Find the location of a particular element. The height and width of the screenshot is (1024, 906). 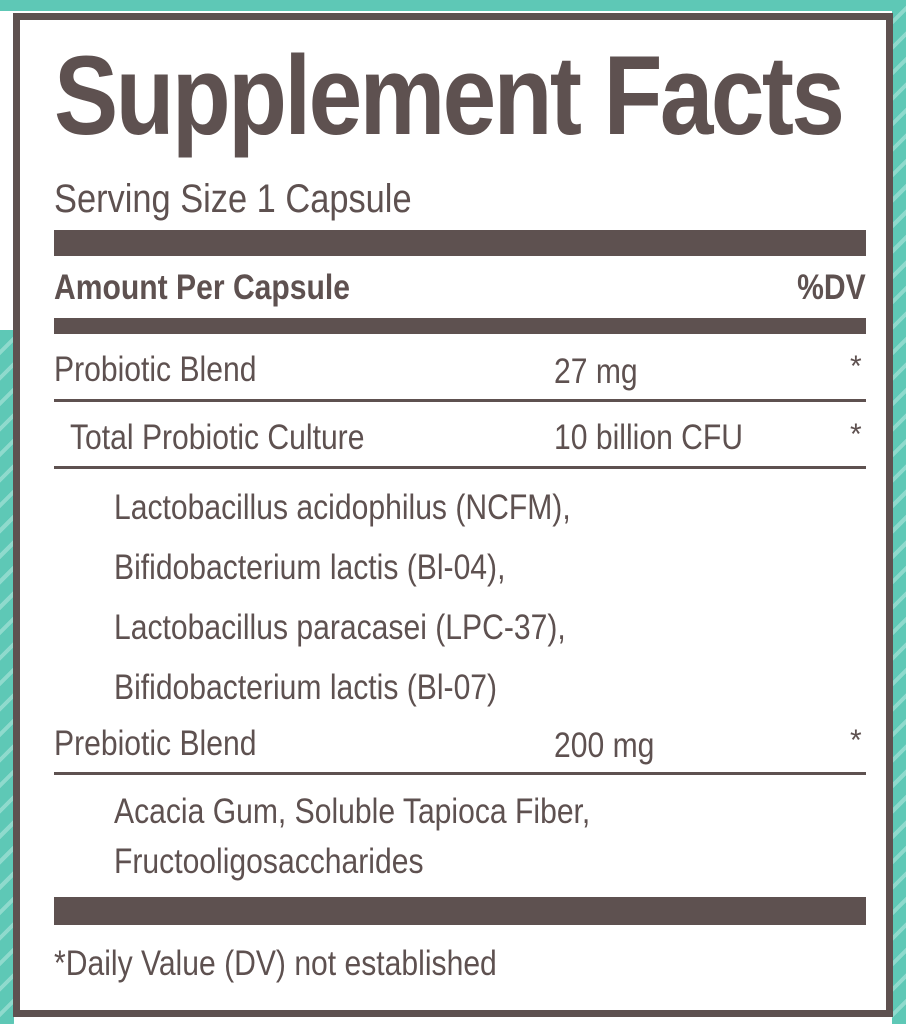

strain-item: Bifidobacterium lactis (Bl-07) is located at coordinates (306, 687).